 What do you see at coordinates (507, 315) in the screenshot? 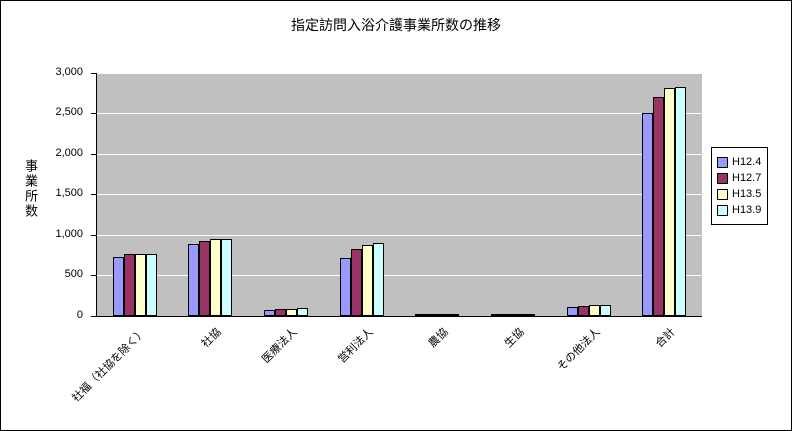
I see `bar-H12.7-5` at bounding box center [507, 315].